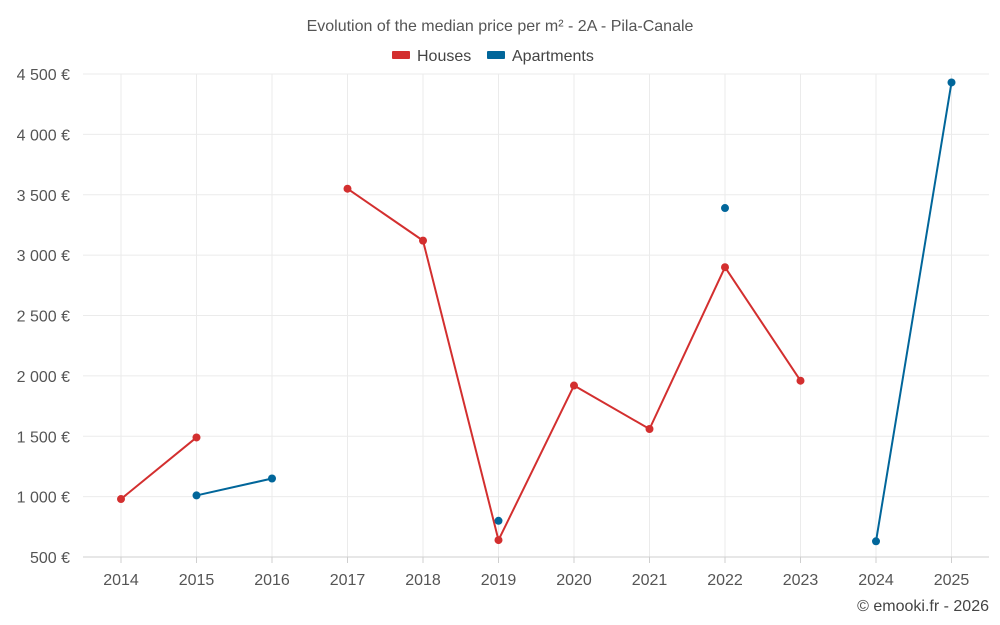  Describe the element at coordinates (725, 580) in the screenshot. I see `x-tick-label: 2022` at that location.